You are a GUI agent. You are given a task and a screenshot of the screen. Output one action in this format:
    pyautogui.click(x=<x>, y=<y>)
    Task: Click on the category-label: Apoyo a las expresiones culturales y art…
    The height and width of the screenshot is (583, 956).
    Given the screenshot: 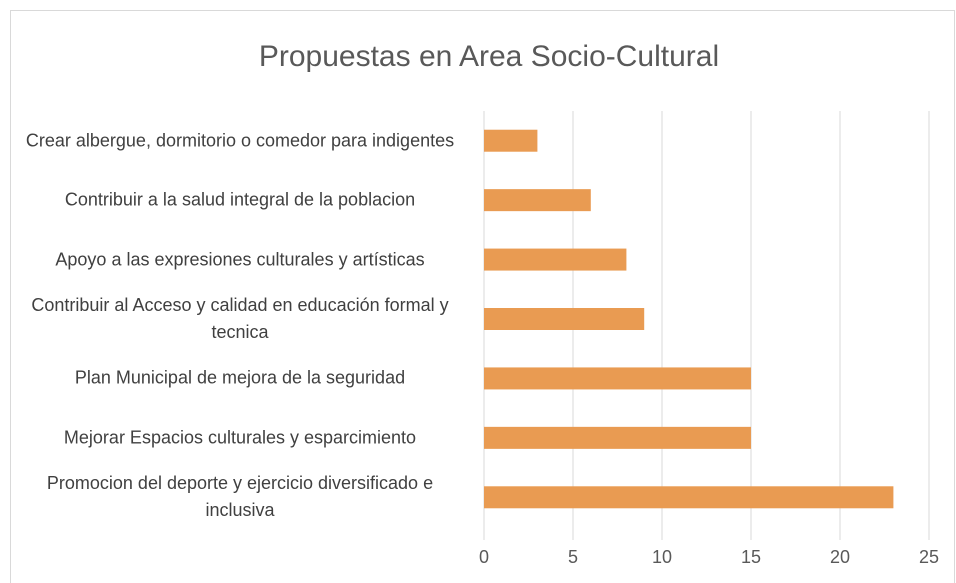 What is the action you would take?
    pyautogui.click(x=240, y=259)
    